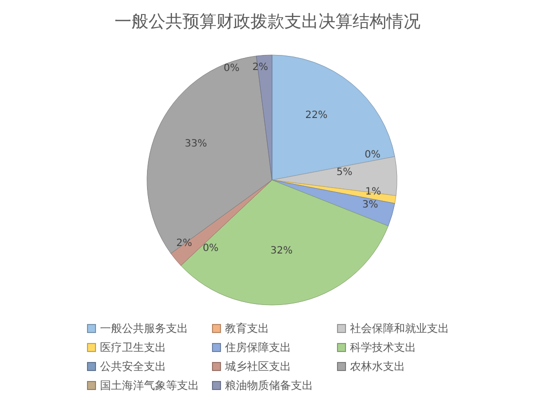  I want to click on data-label: 32%, so click(281, 251).